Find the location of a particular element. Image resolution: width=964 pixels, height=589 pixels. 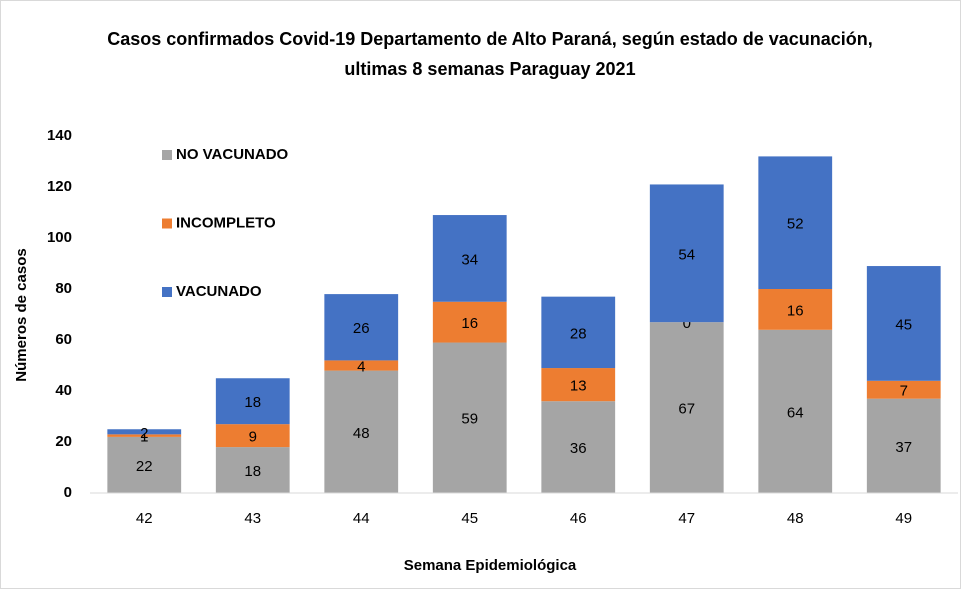

data-label: 26 is located at coordinates (361, 328).